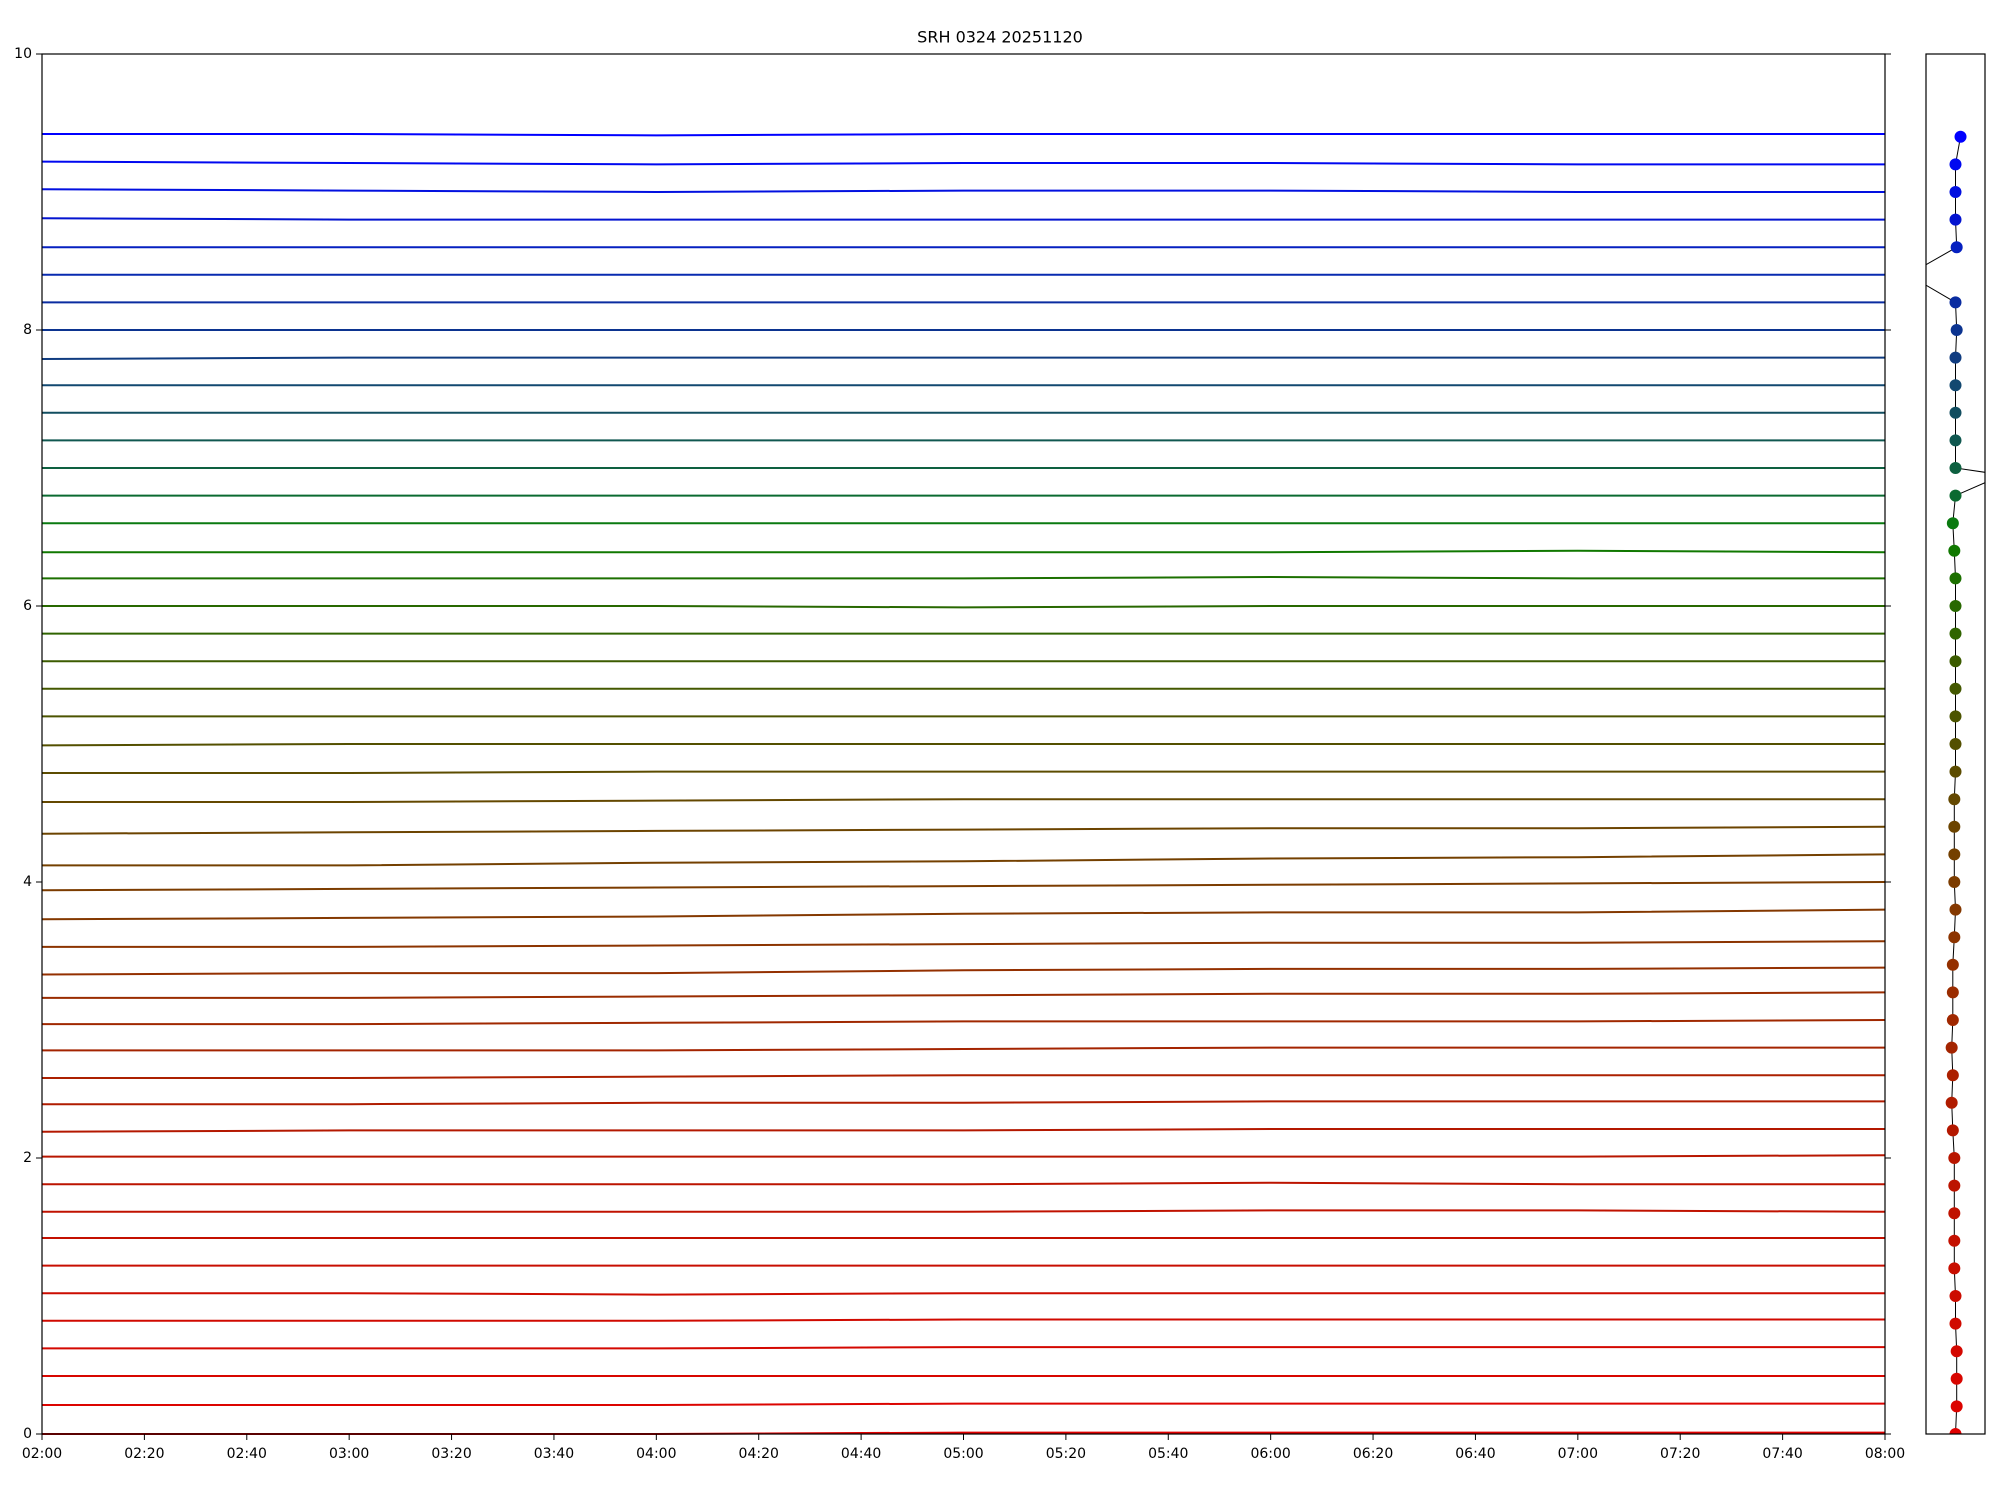 The image size is (2000, 1500). Describe the element at coordinates (1168, 1454) in the screenshot. I see `x-tick-label: 05:40` at that location.